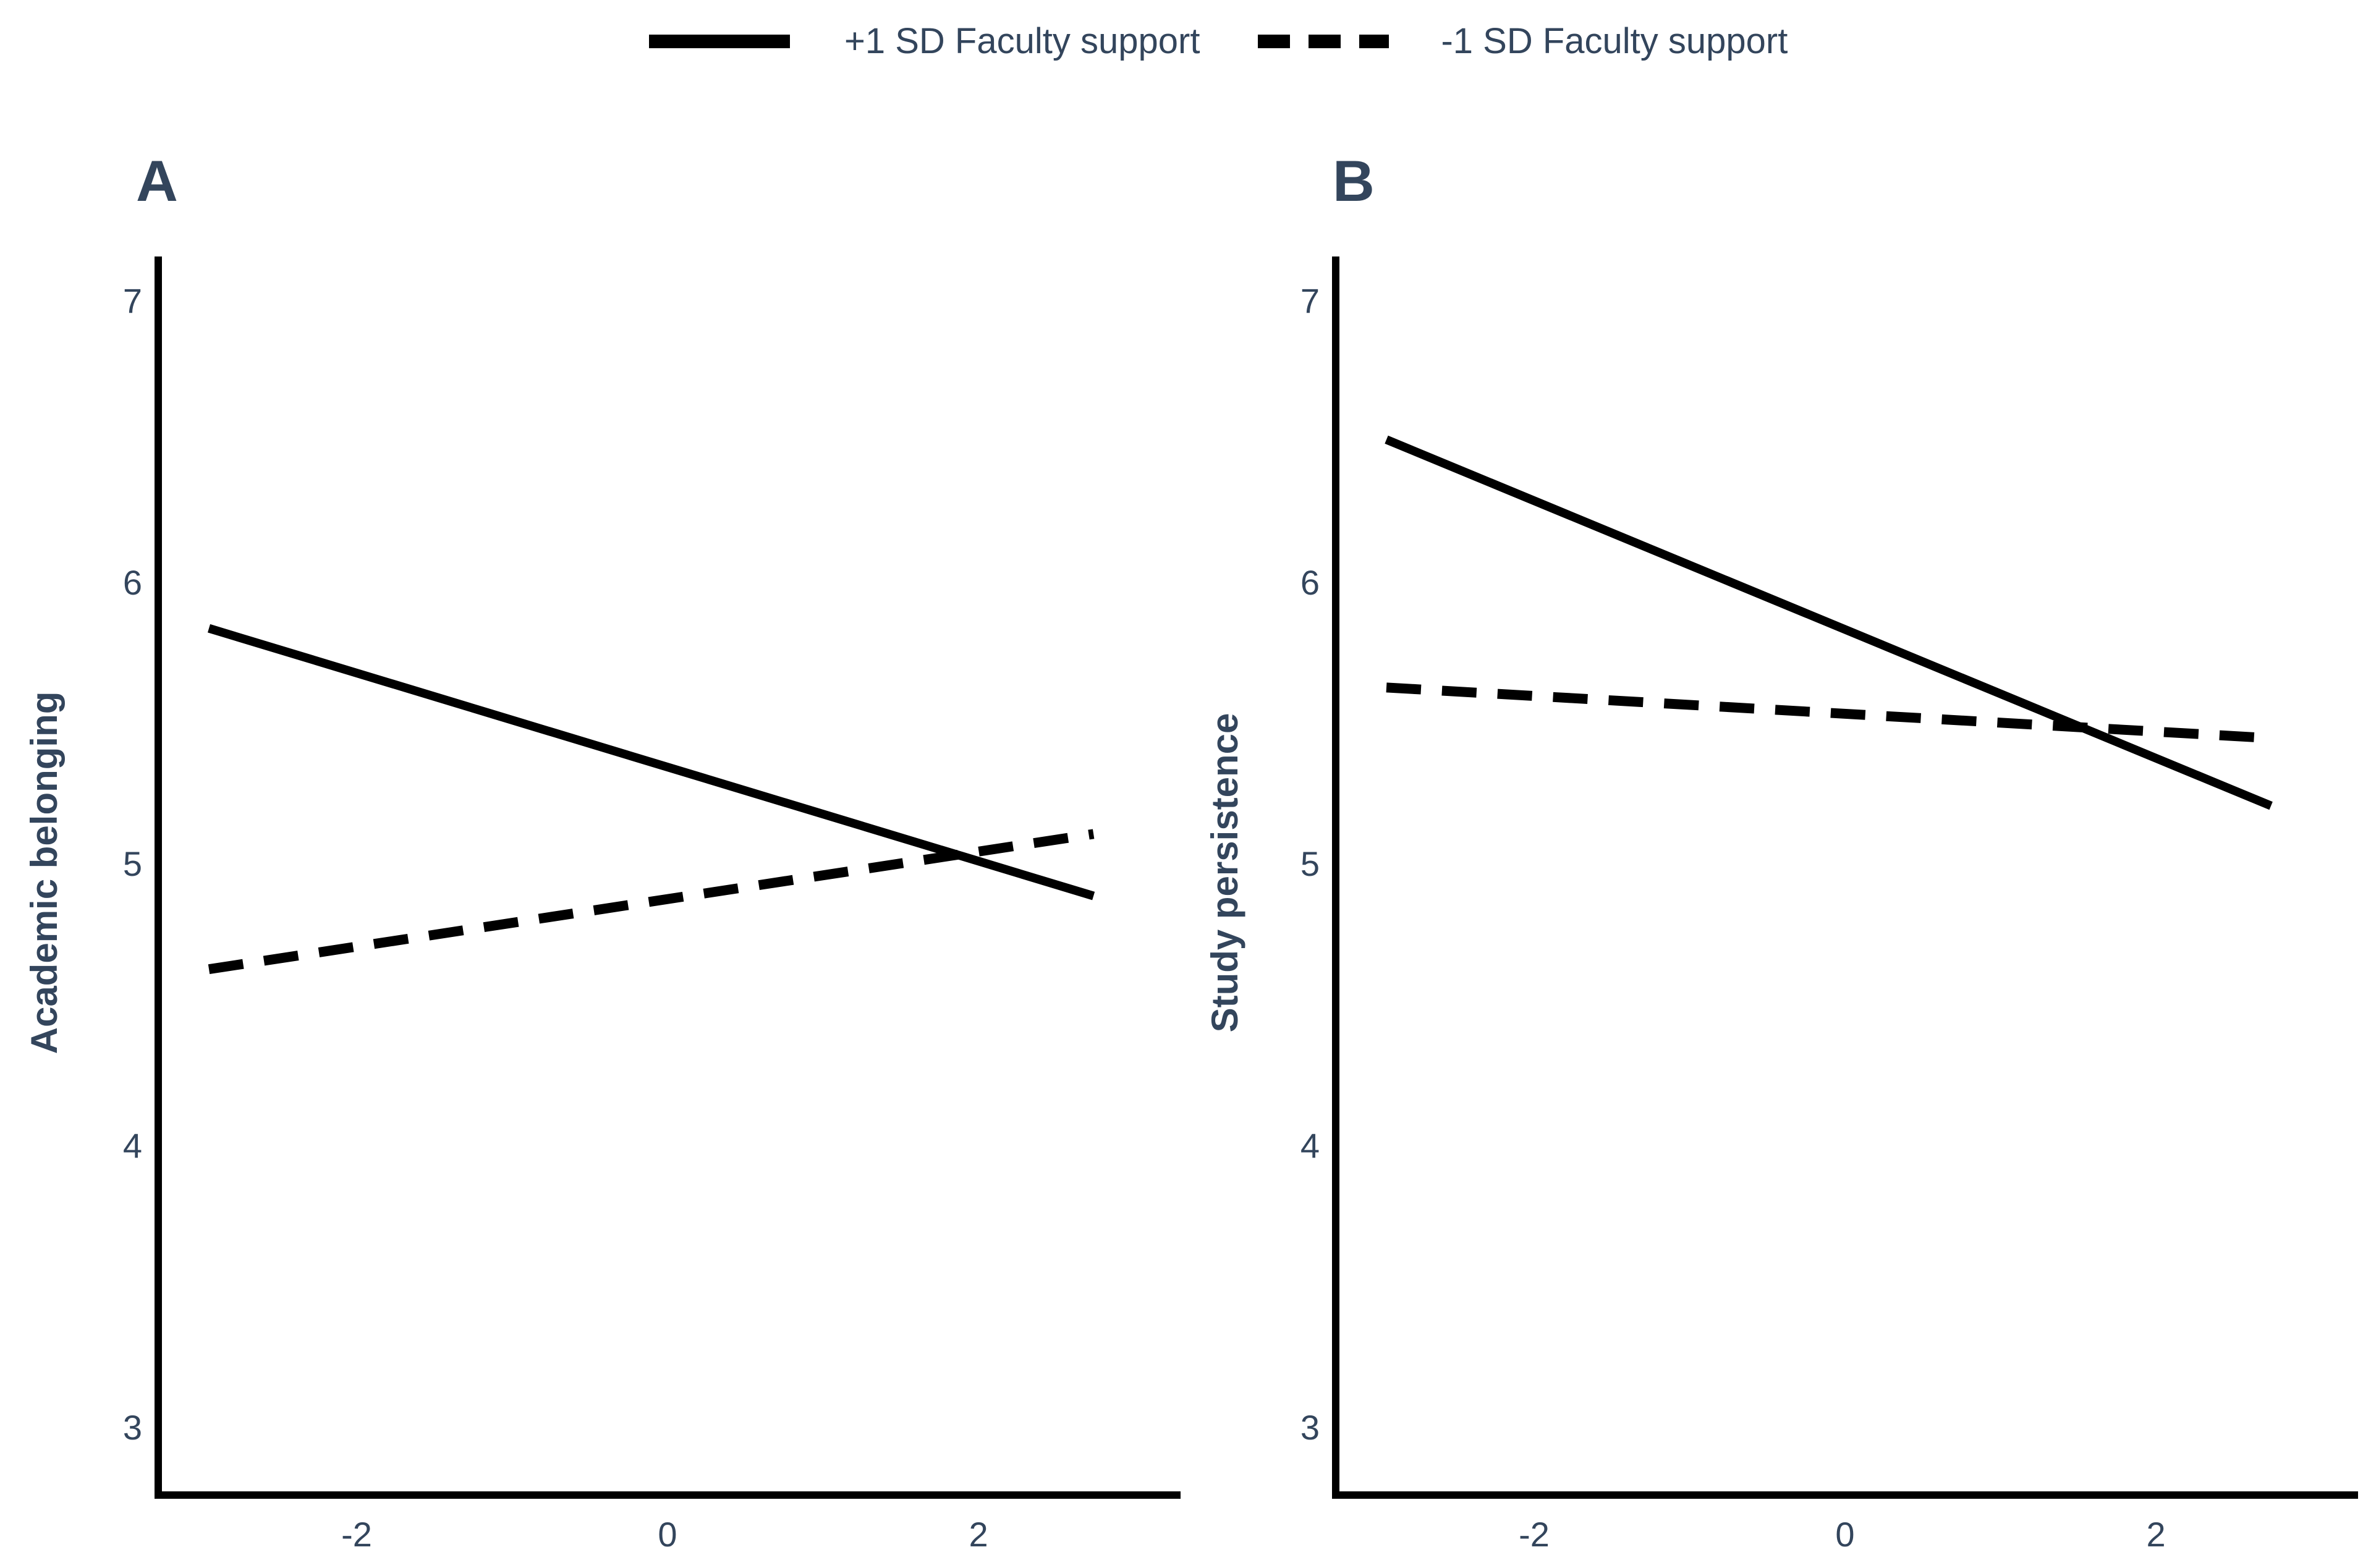 The image size is (2363, 1568). I want to click on legend-label-minus1sd: -1 SD Faculty support, so click(1614, 41).